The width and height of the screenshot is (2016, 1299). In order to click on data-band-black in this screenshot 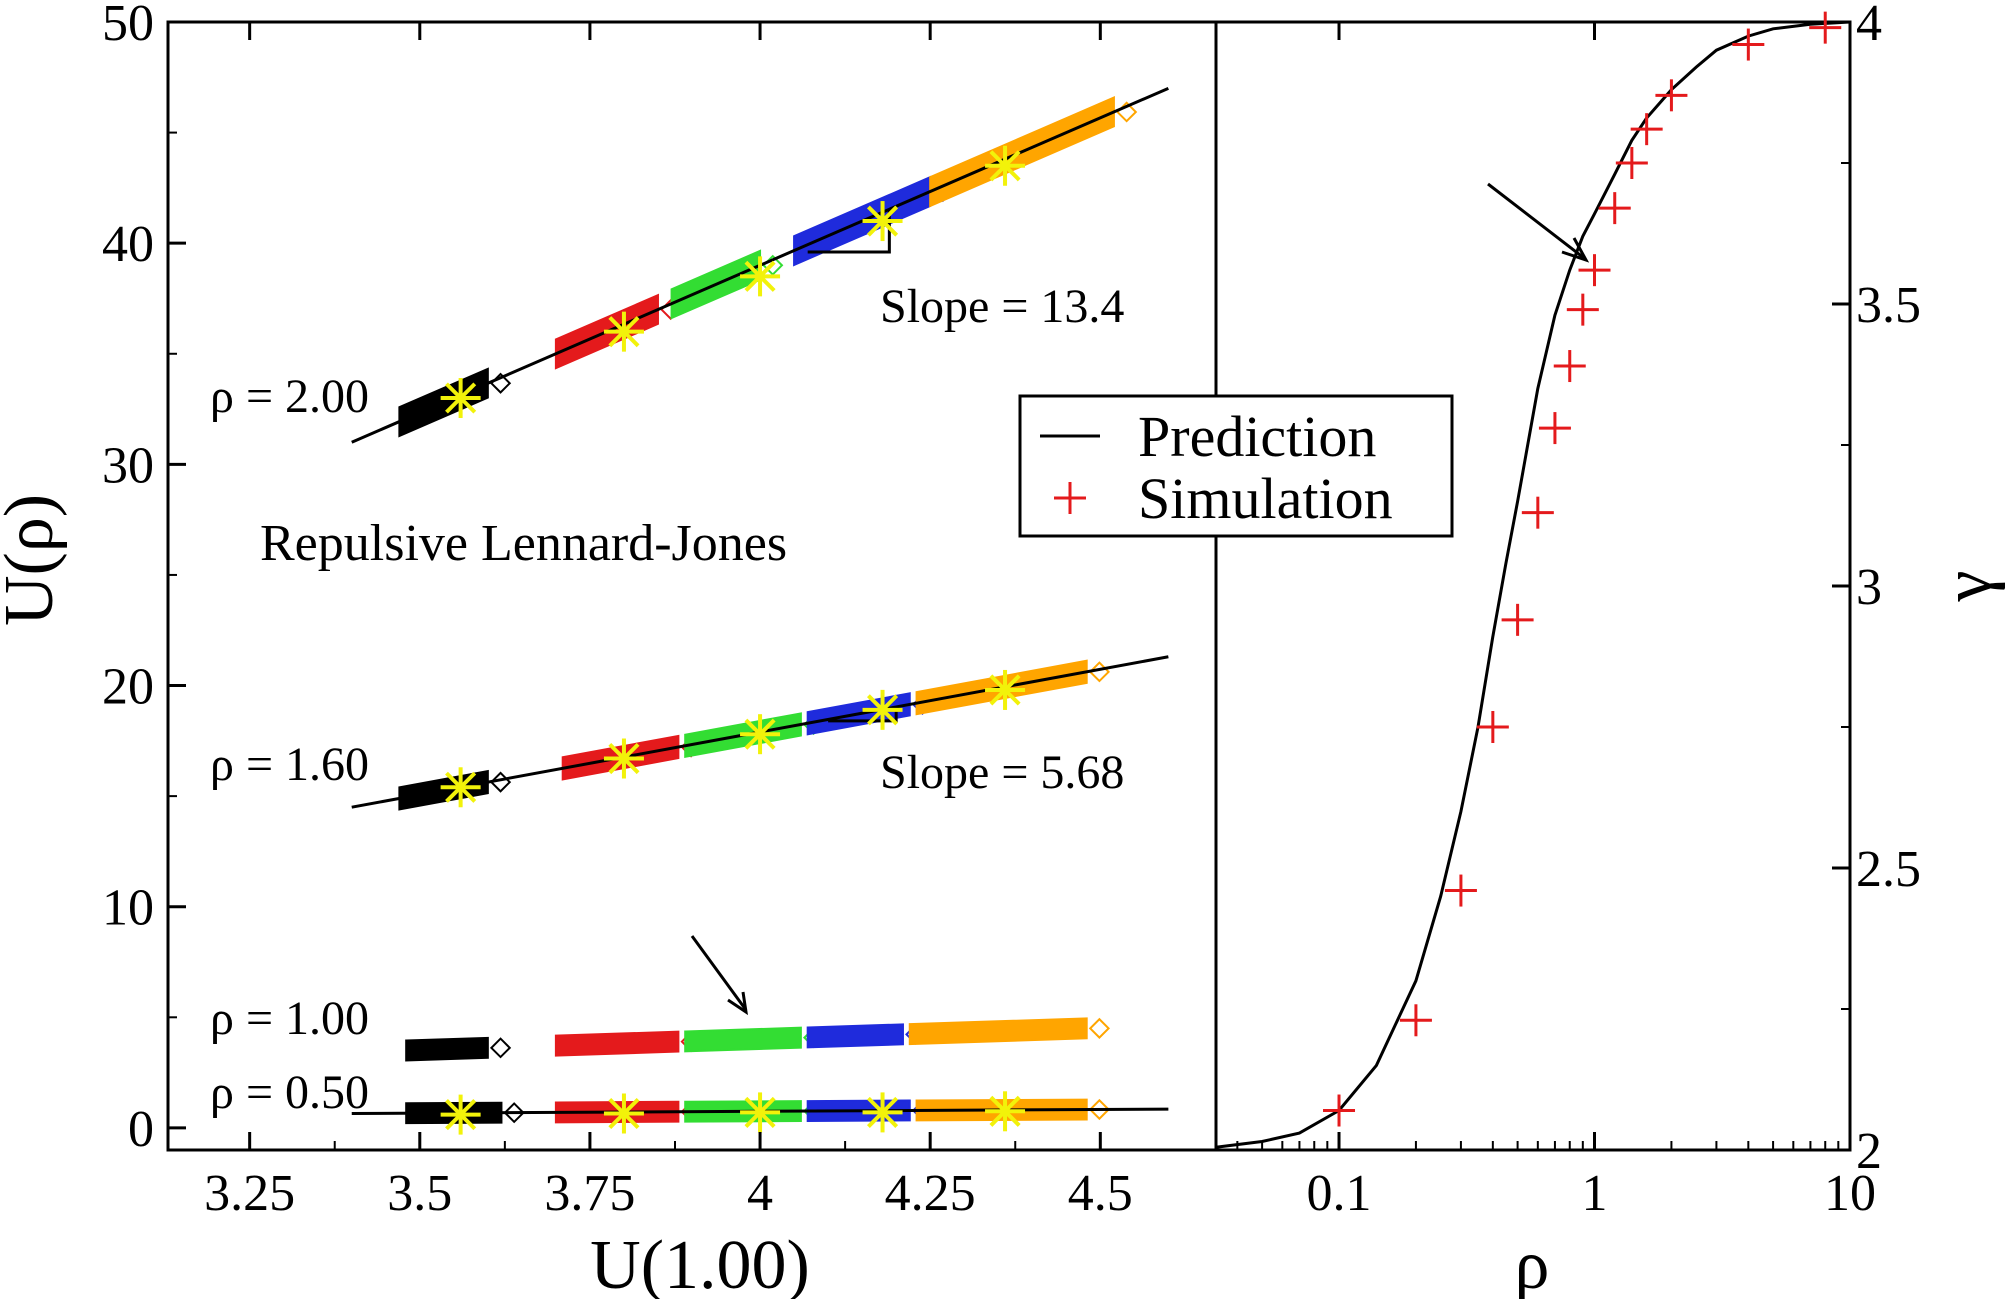, I will do `click(447, 1049)`.